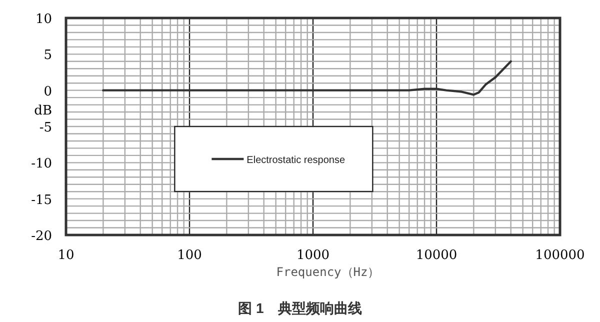 The width and height of the screenshot is (600, 322). I want to click on text: 图 1 典型频响曲线, so click(300, 308).